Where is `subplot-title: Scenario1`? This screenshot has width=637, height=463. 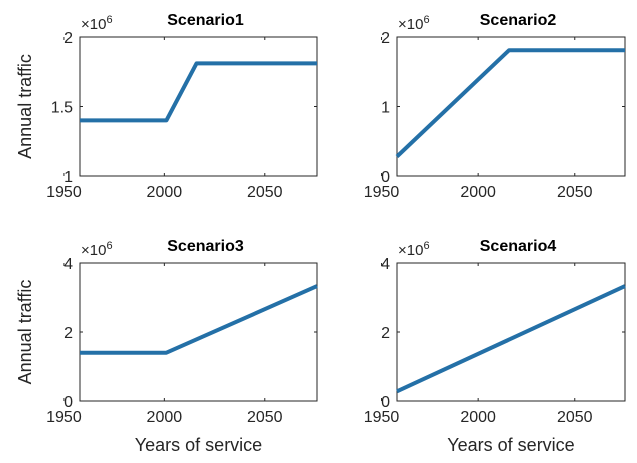 subplot-title: Scenario1 is located at coordinates (205, 20).